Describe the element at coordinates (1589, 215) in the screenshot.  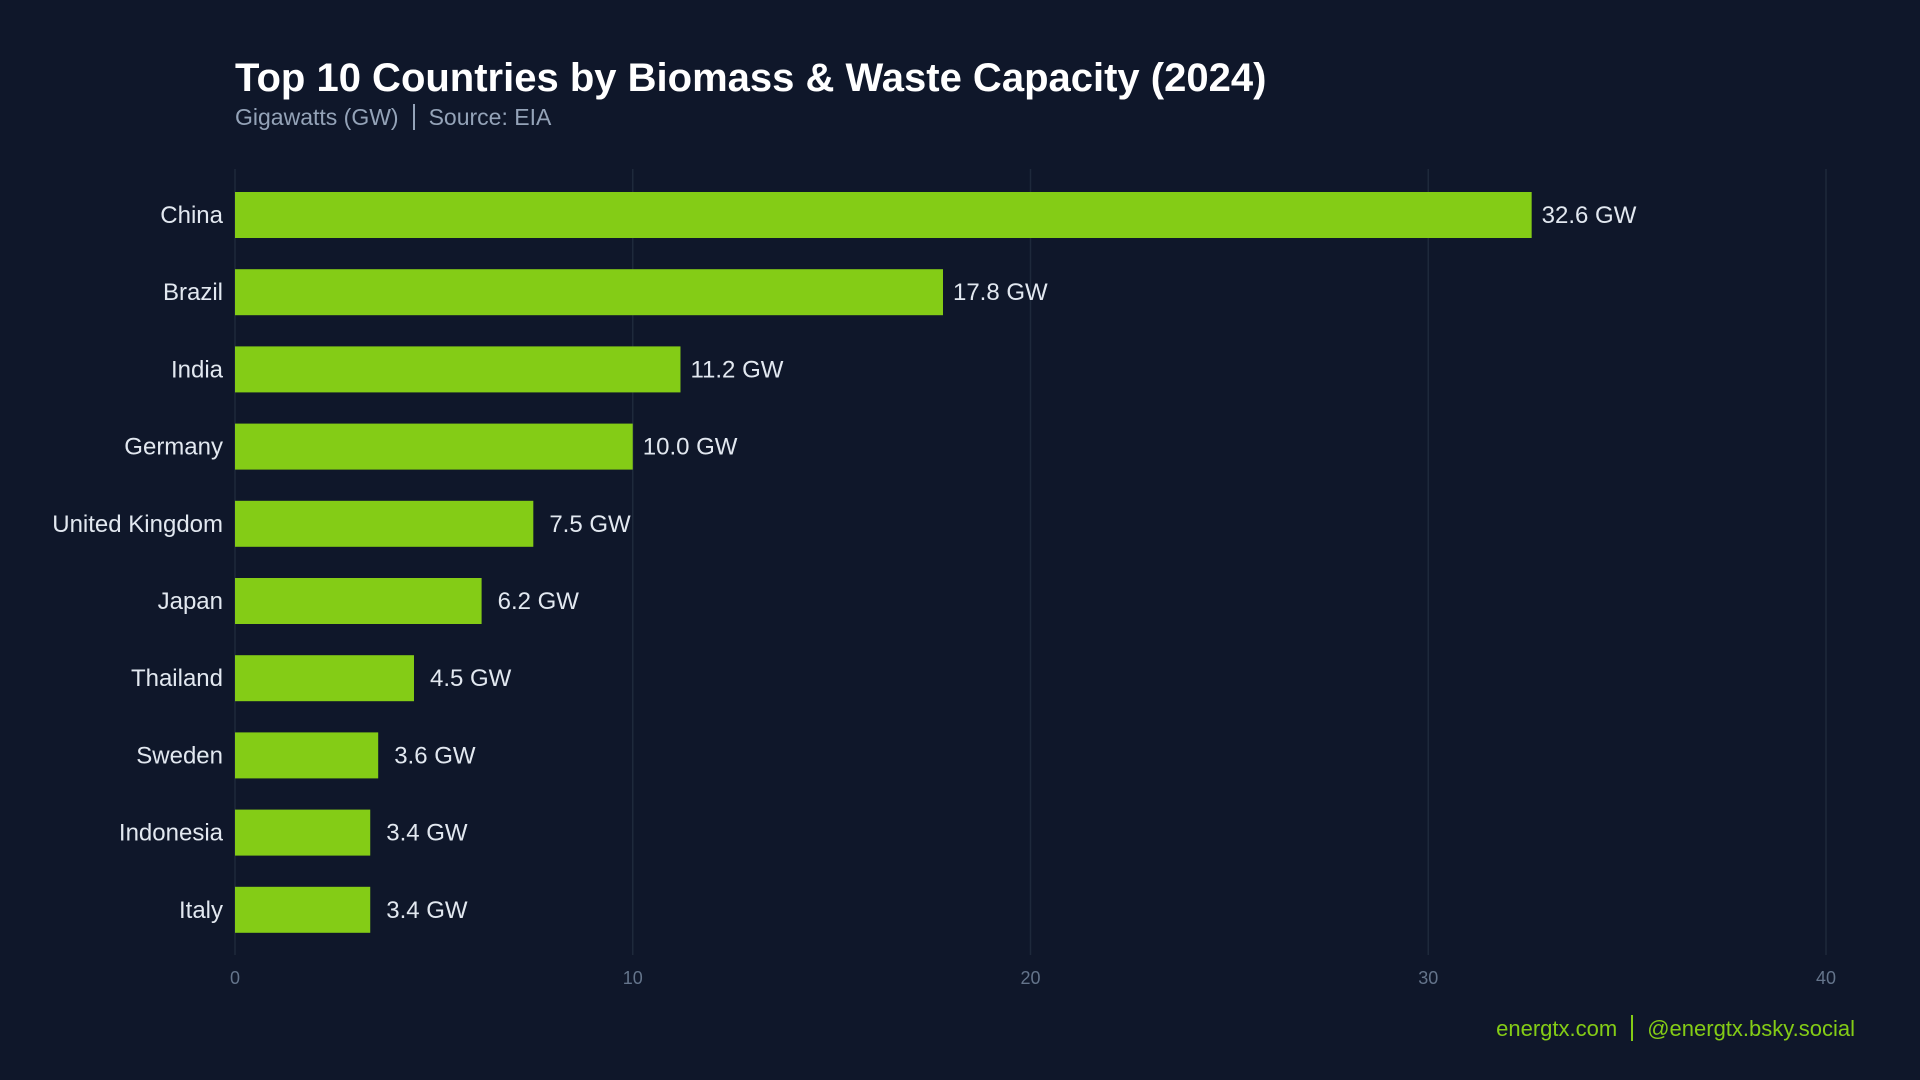
I see `data-label: 32.6 GW` at that location.